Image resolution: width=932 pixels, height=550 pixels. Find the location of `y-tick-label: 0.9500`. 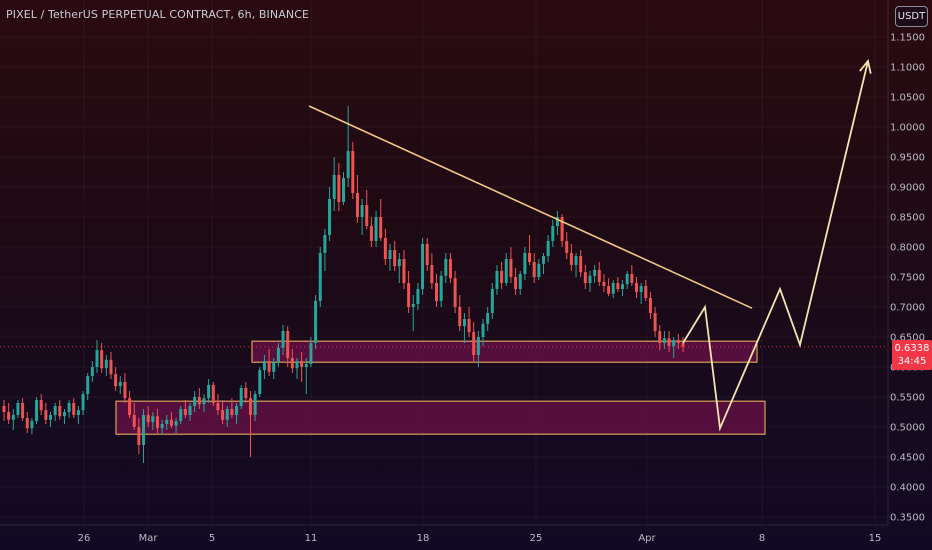

y-tick-label: 0.9500 is located at coordinates (907, 158).